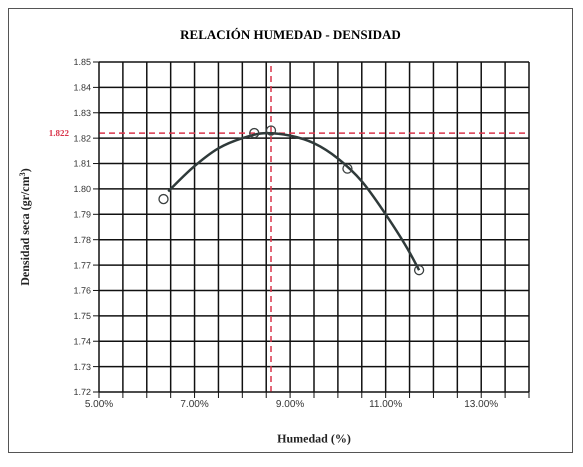 This screenshot has width=583, height=467. I want to click on y-tick-label: 1.72, so click(82, 392).